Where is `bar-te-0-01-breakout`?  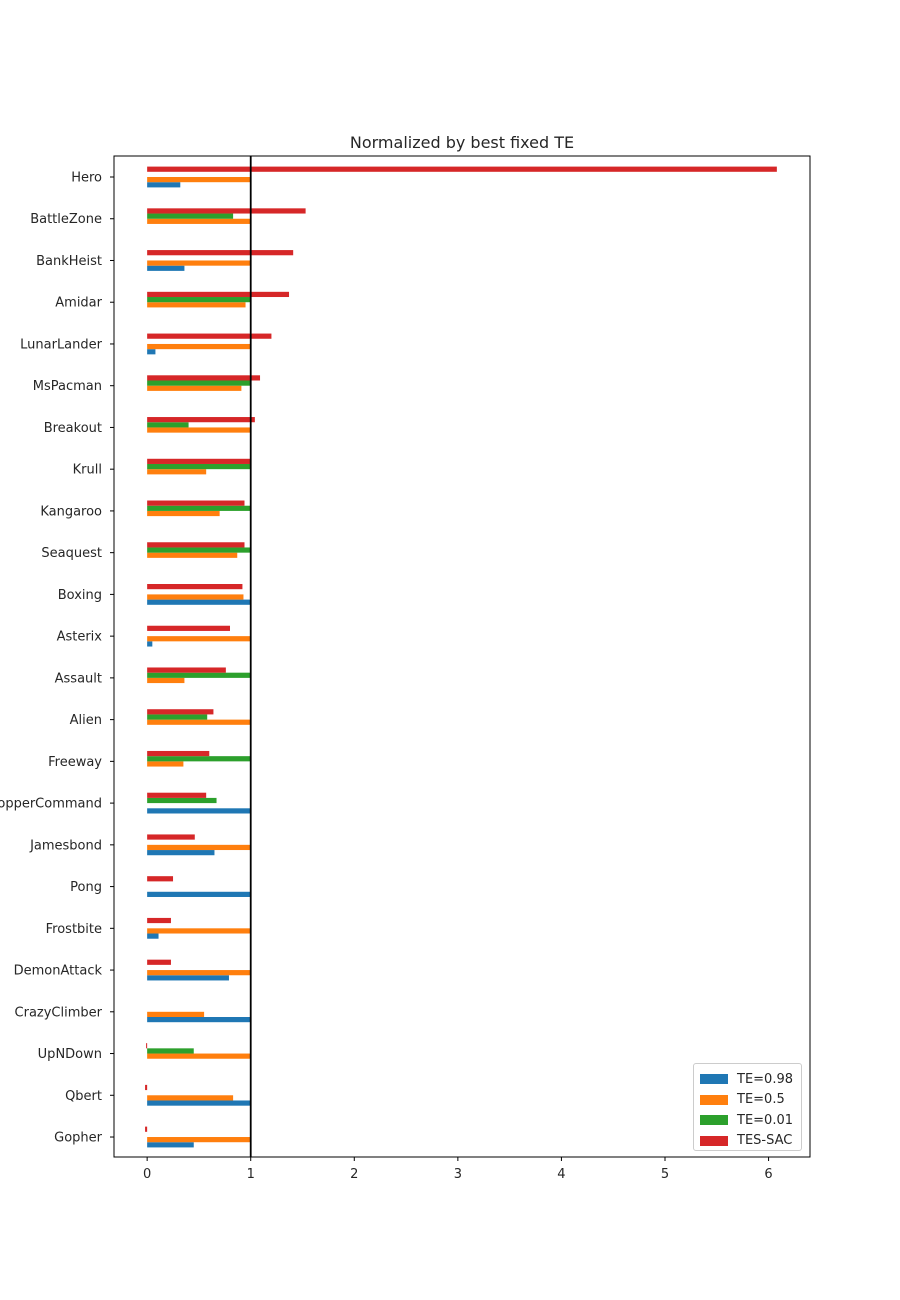
bar-te-0-01-breakout is located at coordinates (168, 425).